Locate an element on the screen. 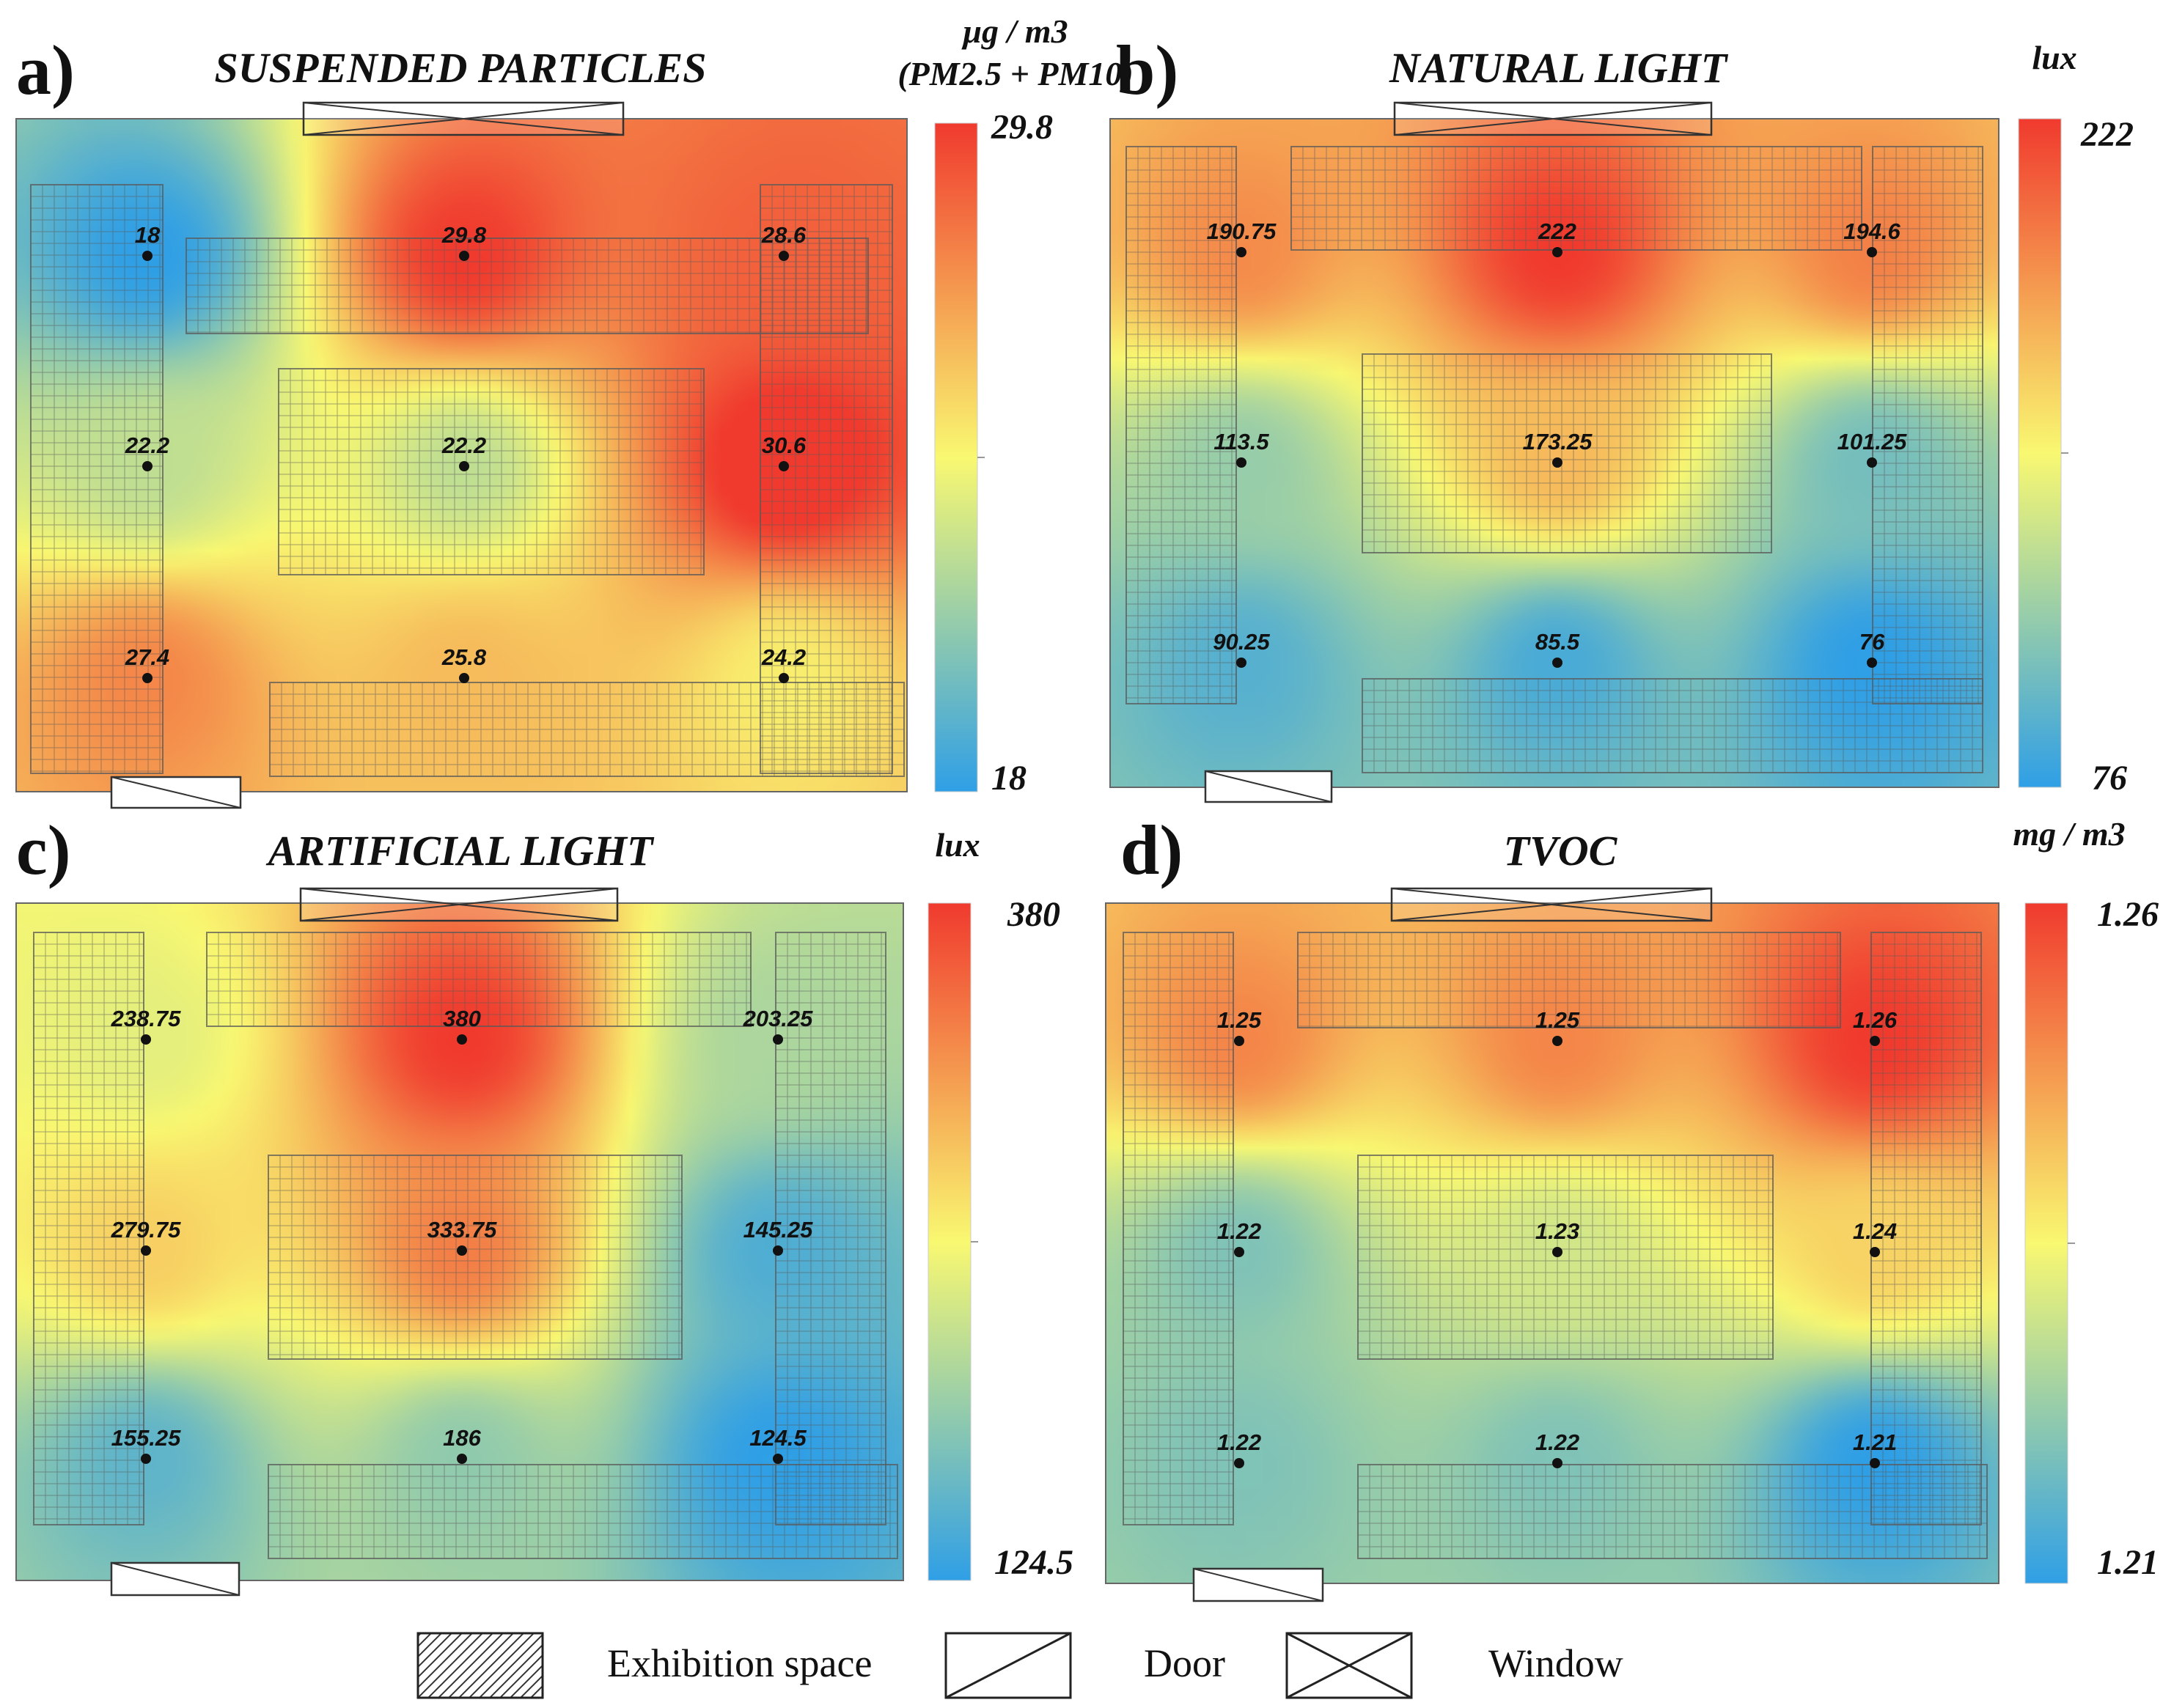 The image size is (2174, 1708). point-value-label: 333.75 is located at coordinates (462, 1230).